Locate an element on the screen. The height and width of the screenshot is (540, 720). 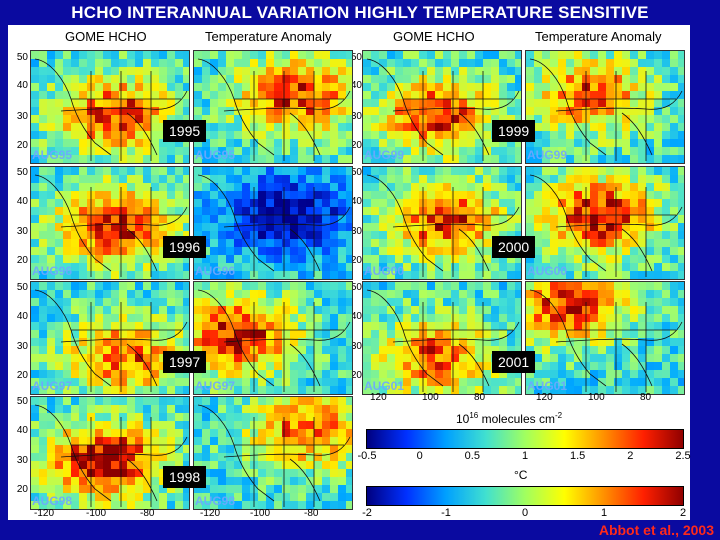
colorbar-hcho-label: 1016 molecules cm-2 is located at coordinates (509, 418).